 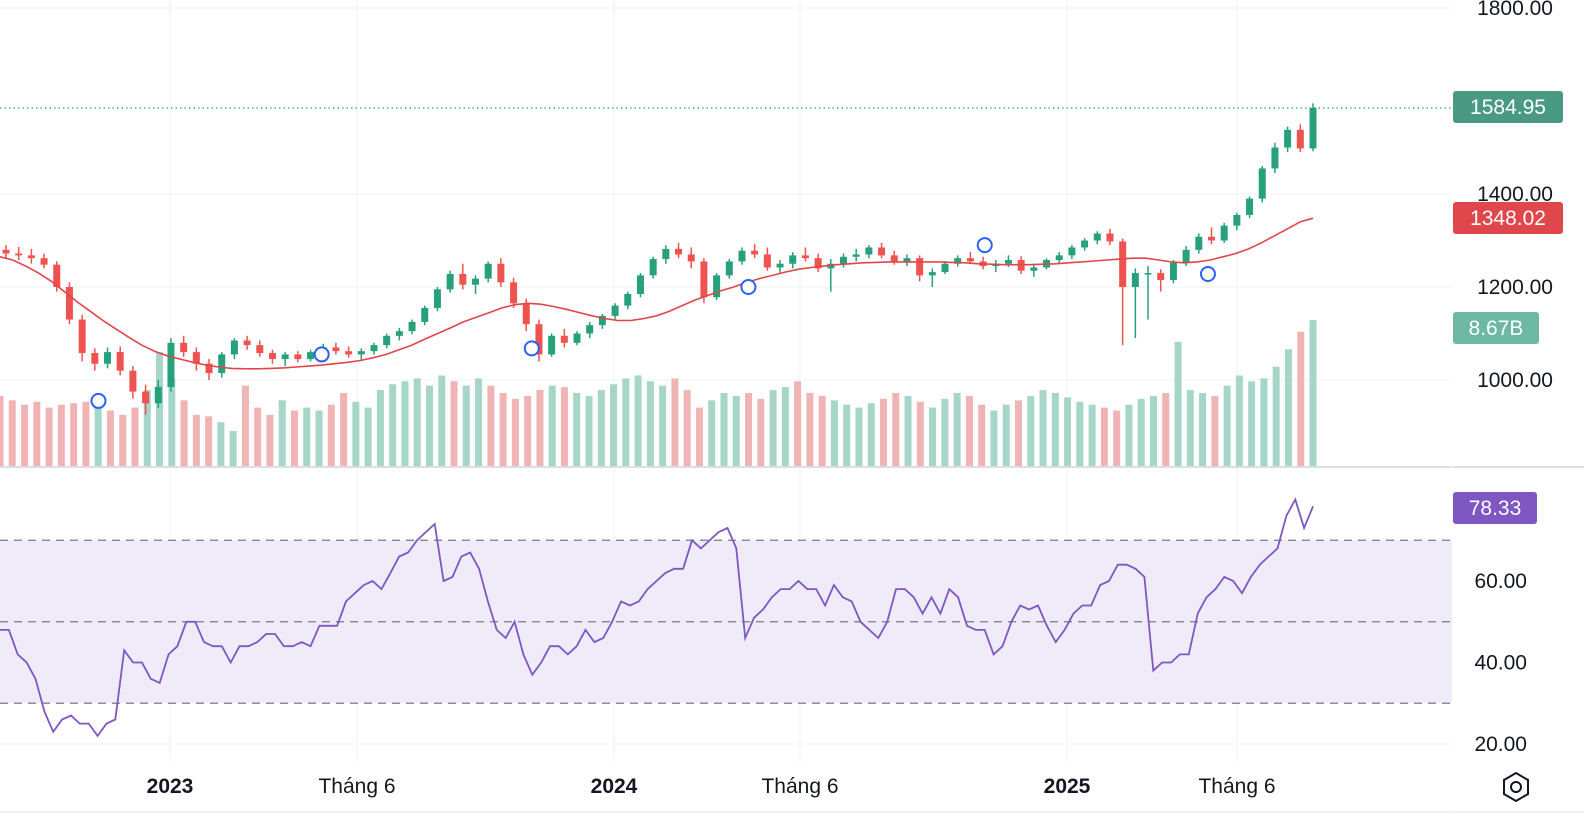 I want to click on time-label-2: 2024, so click(x=614, y=786).